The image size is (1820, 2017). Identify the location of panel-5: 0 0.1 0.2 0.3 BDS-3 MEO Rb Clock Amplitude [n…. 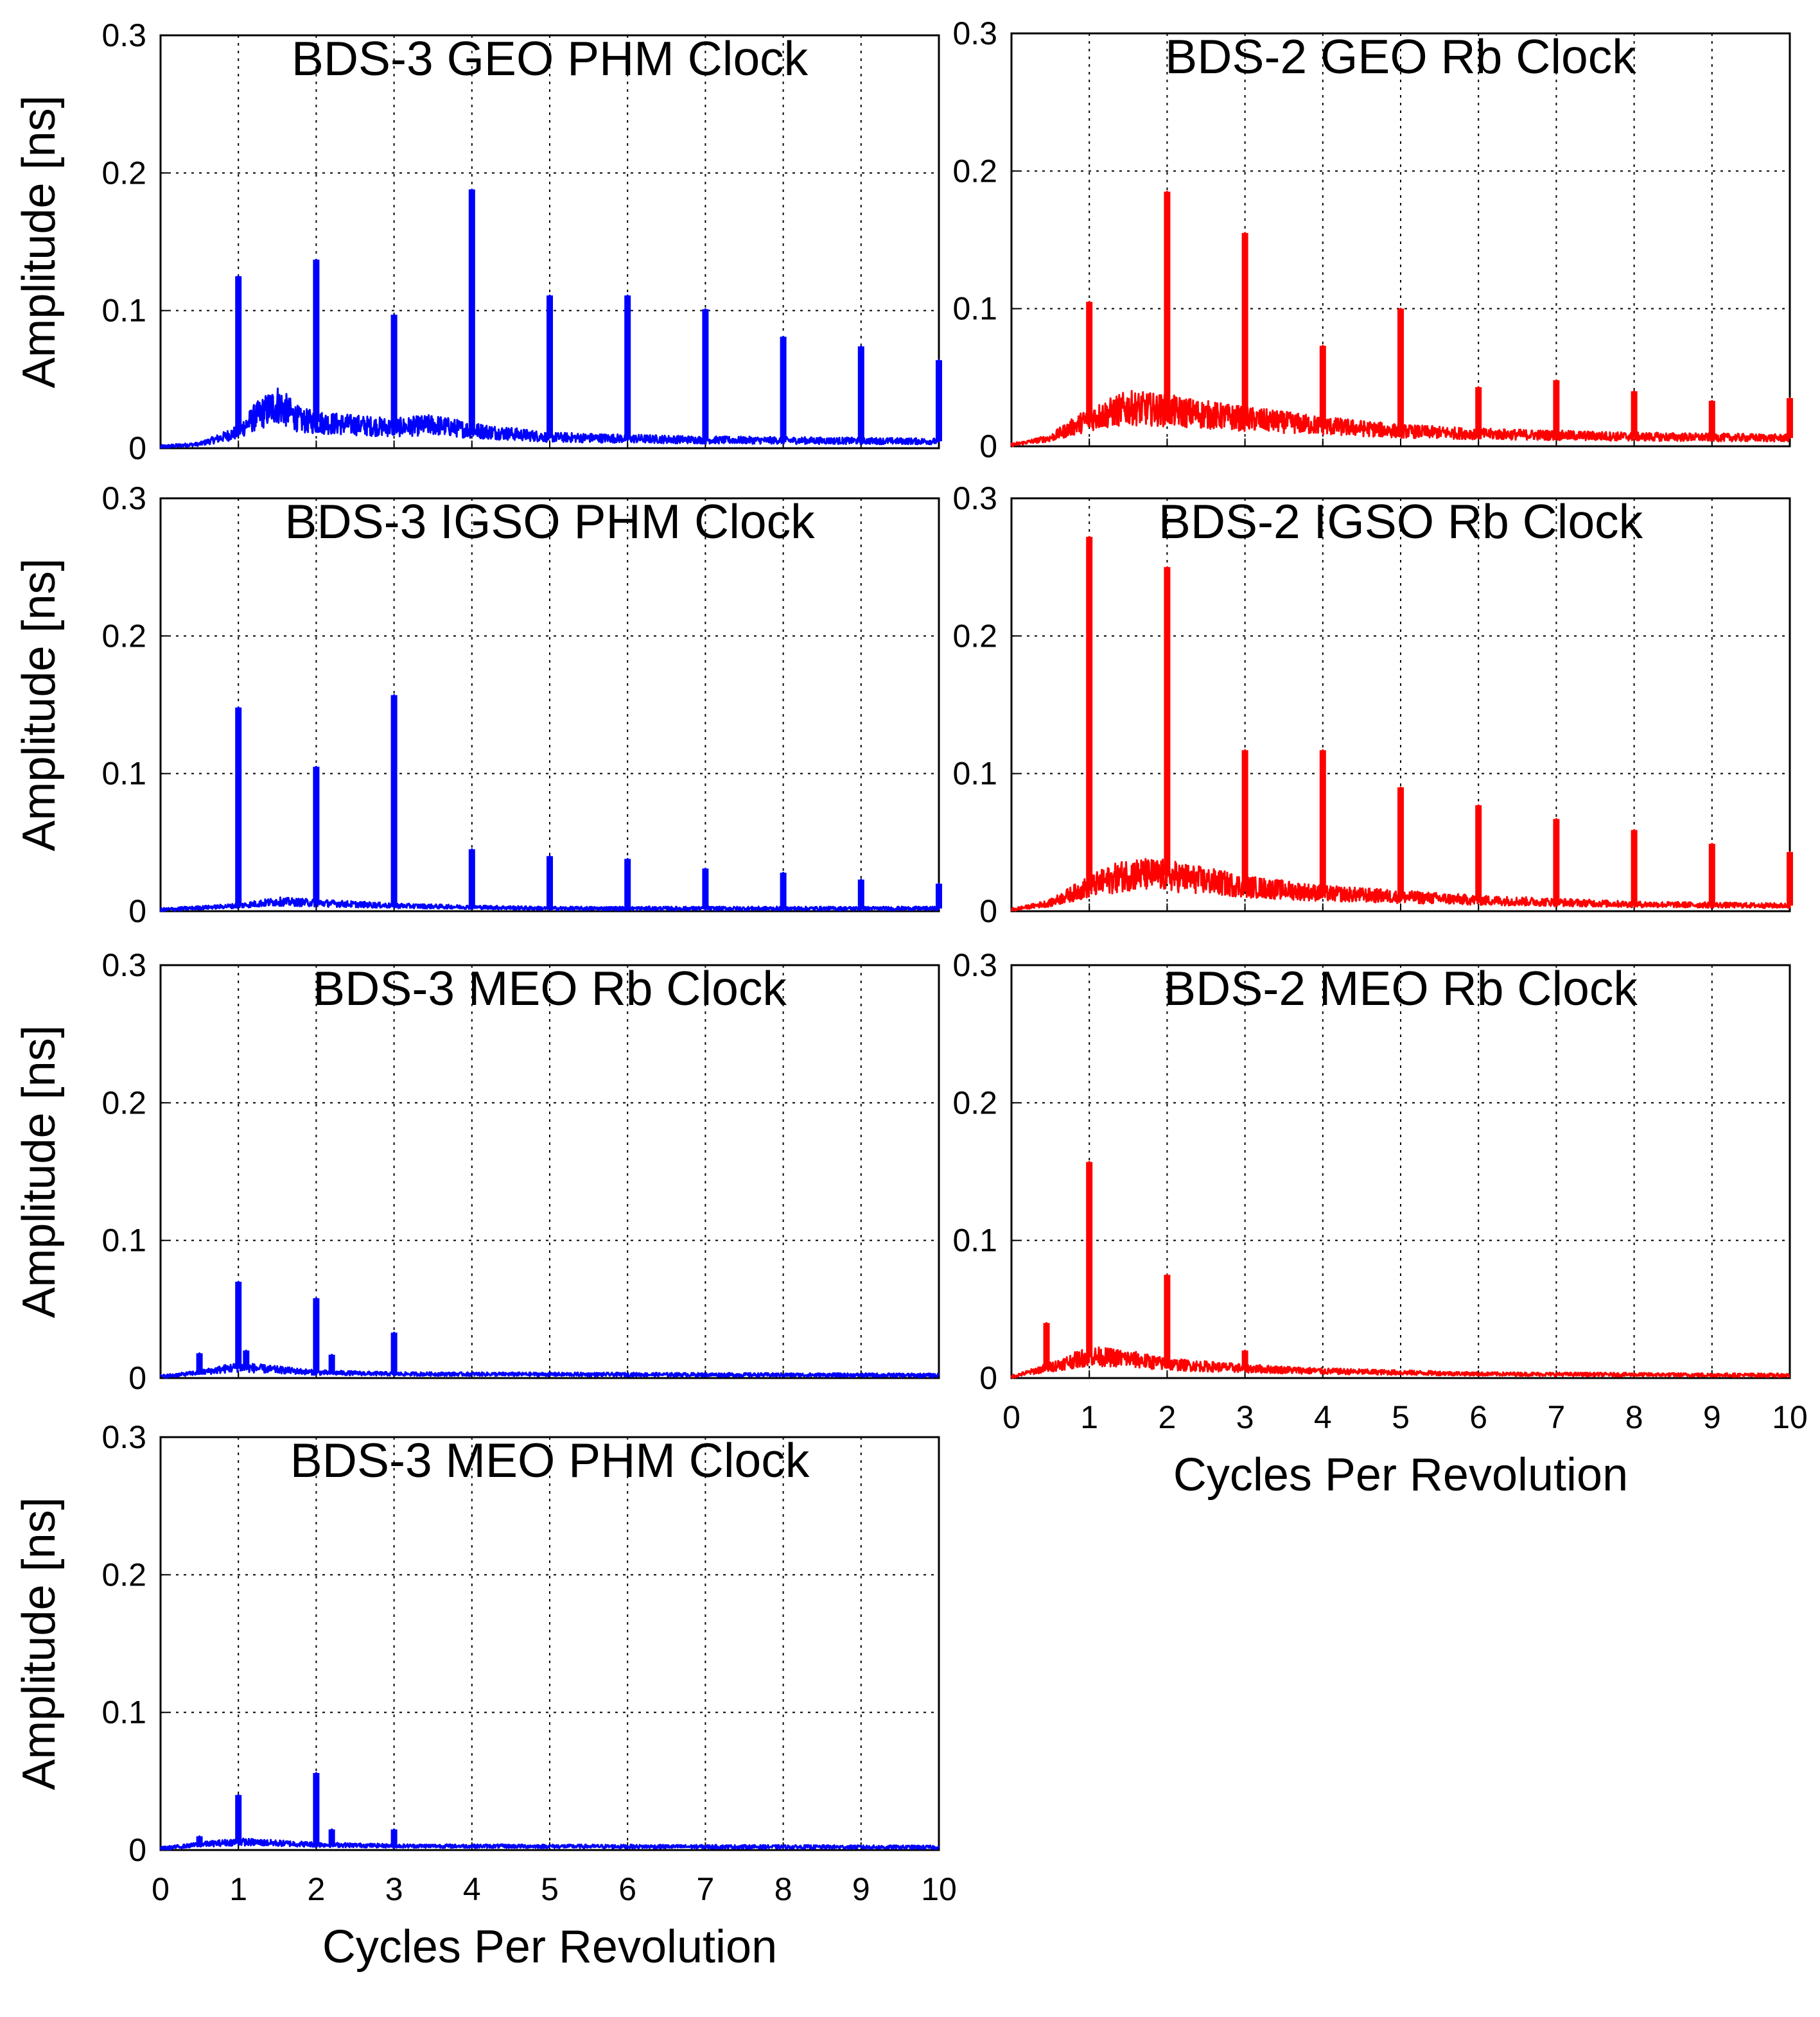
(476, 1171).